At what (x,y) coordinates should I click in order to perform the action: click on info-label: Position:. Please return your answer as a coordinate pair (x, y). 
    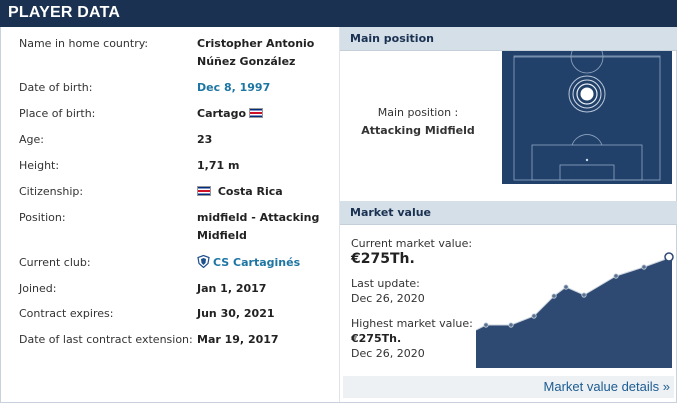
    Looking at the image, I should click on (42, 217).